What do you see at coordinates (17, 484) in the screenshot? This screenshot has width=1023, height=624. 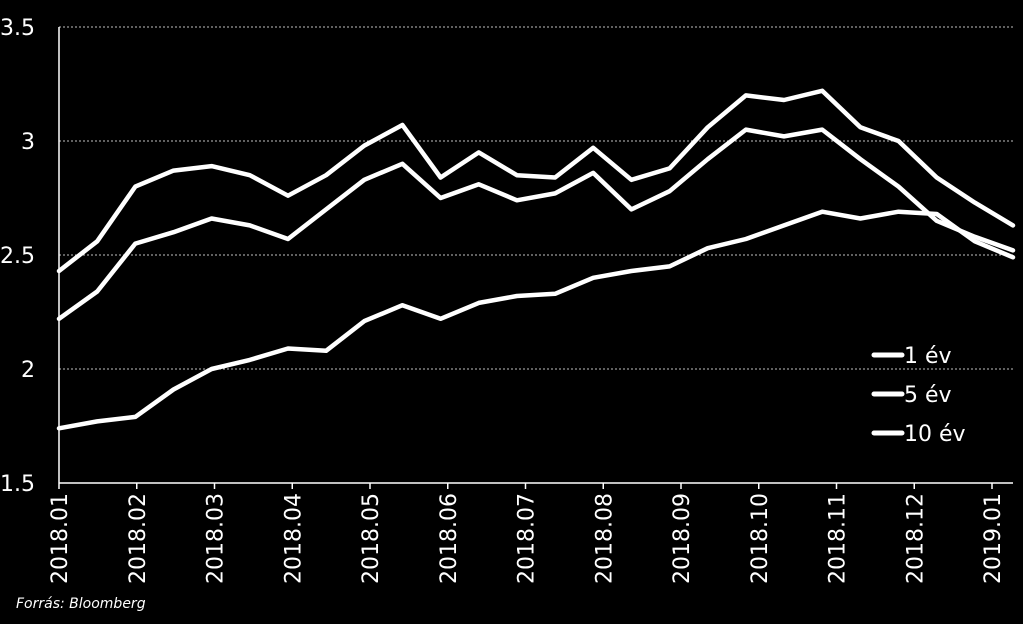 I see `y-tick-label: 1.5` at bounding box center [17, 484].